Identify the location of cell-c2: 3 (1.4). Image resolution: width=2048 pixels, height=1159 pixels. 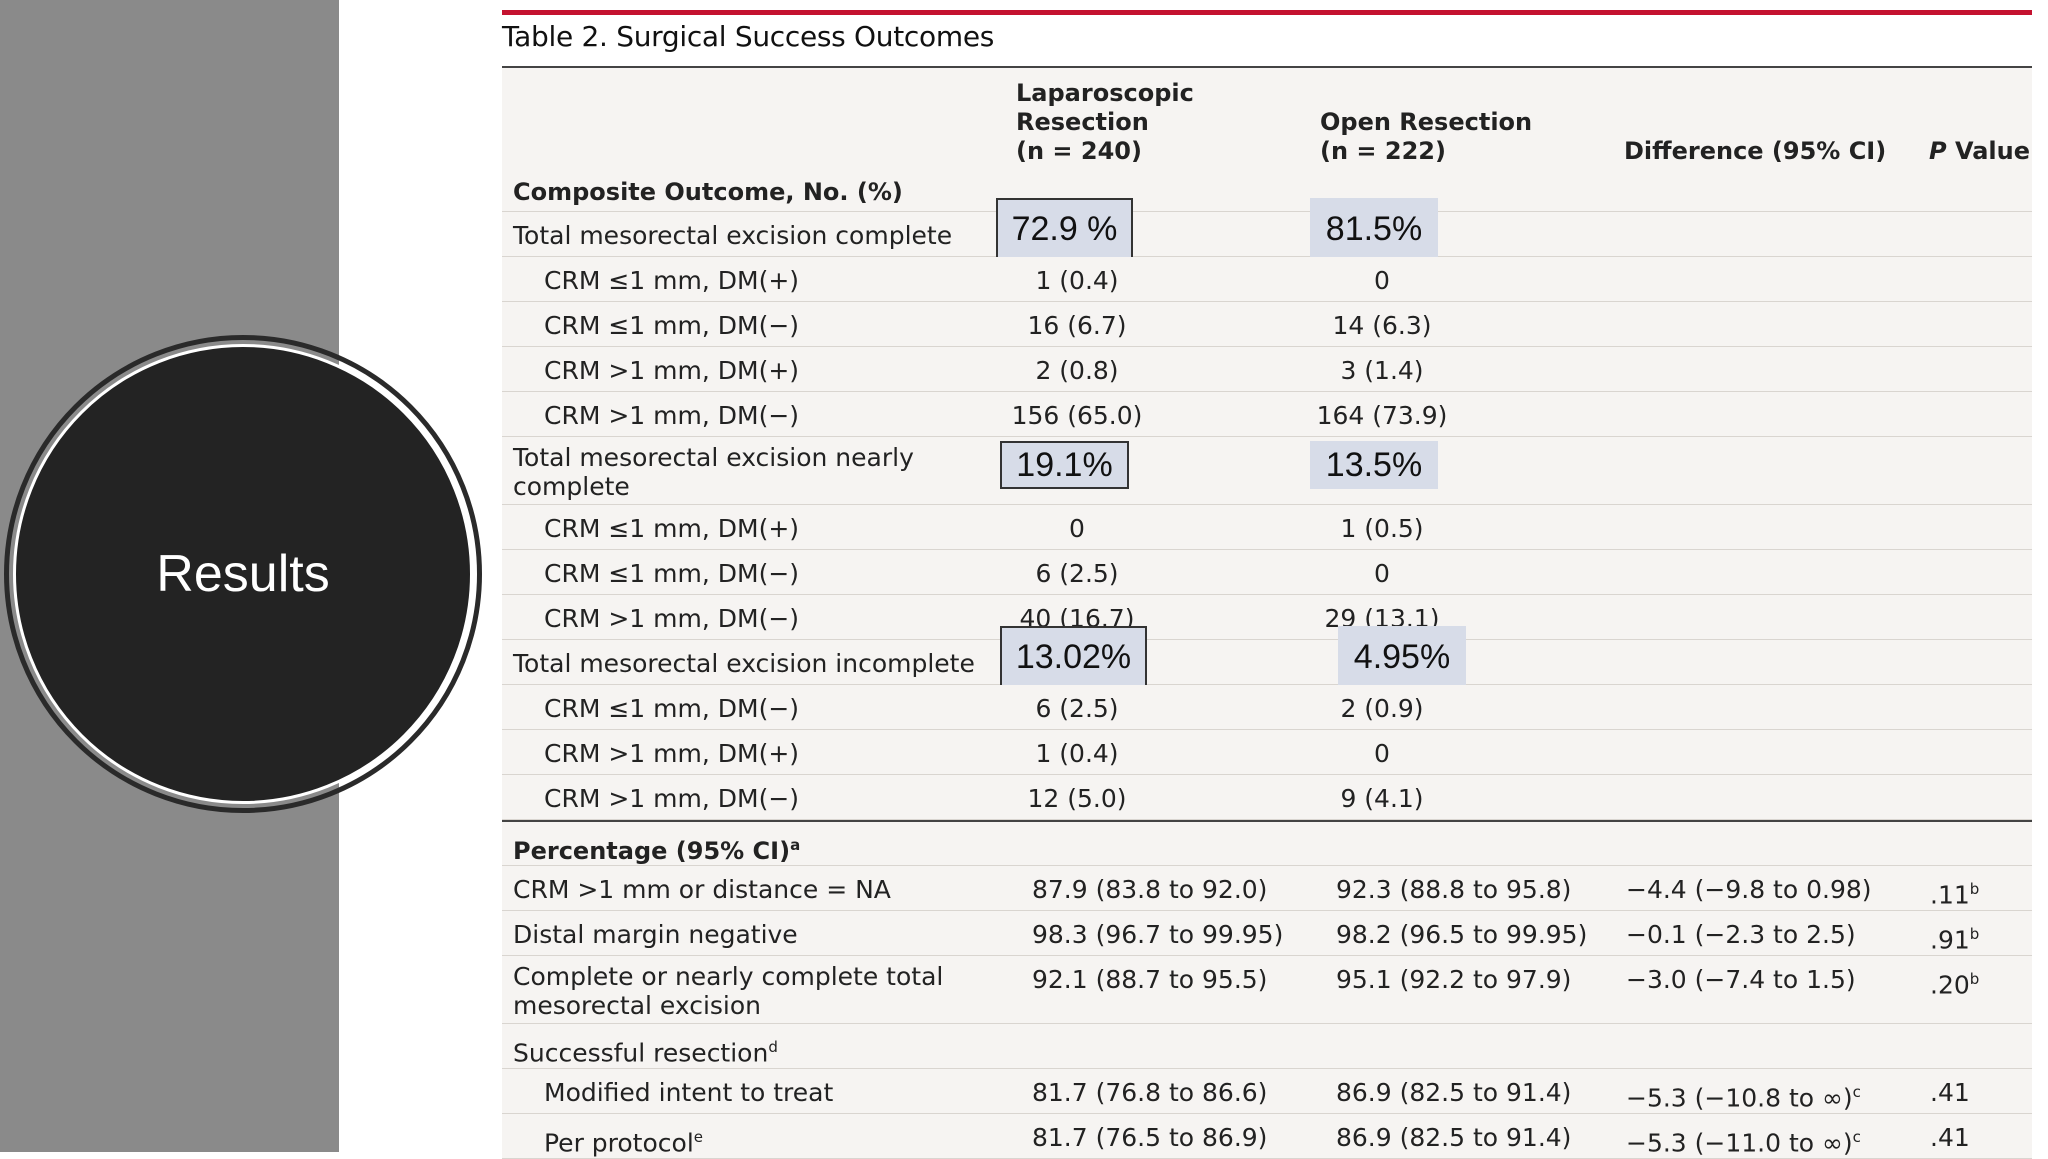
(1382, 370).